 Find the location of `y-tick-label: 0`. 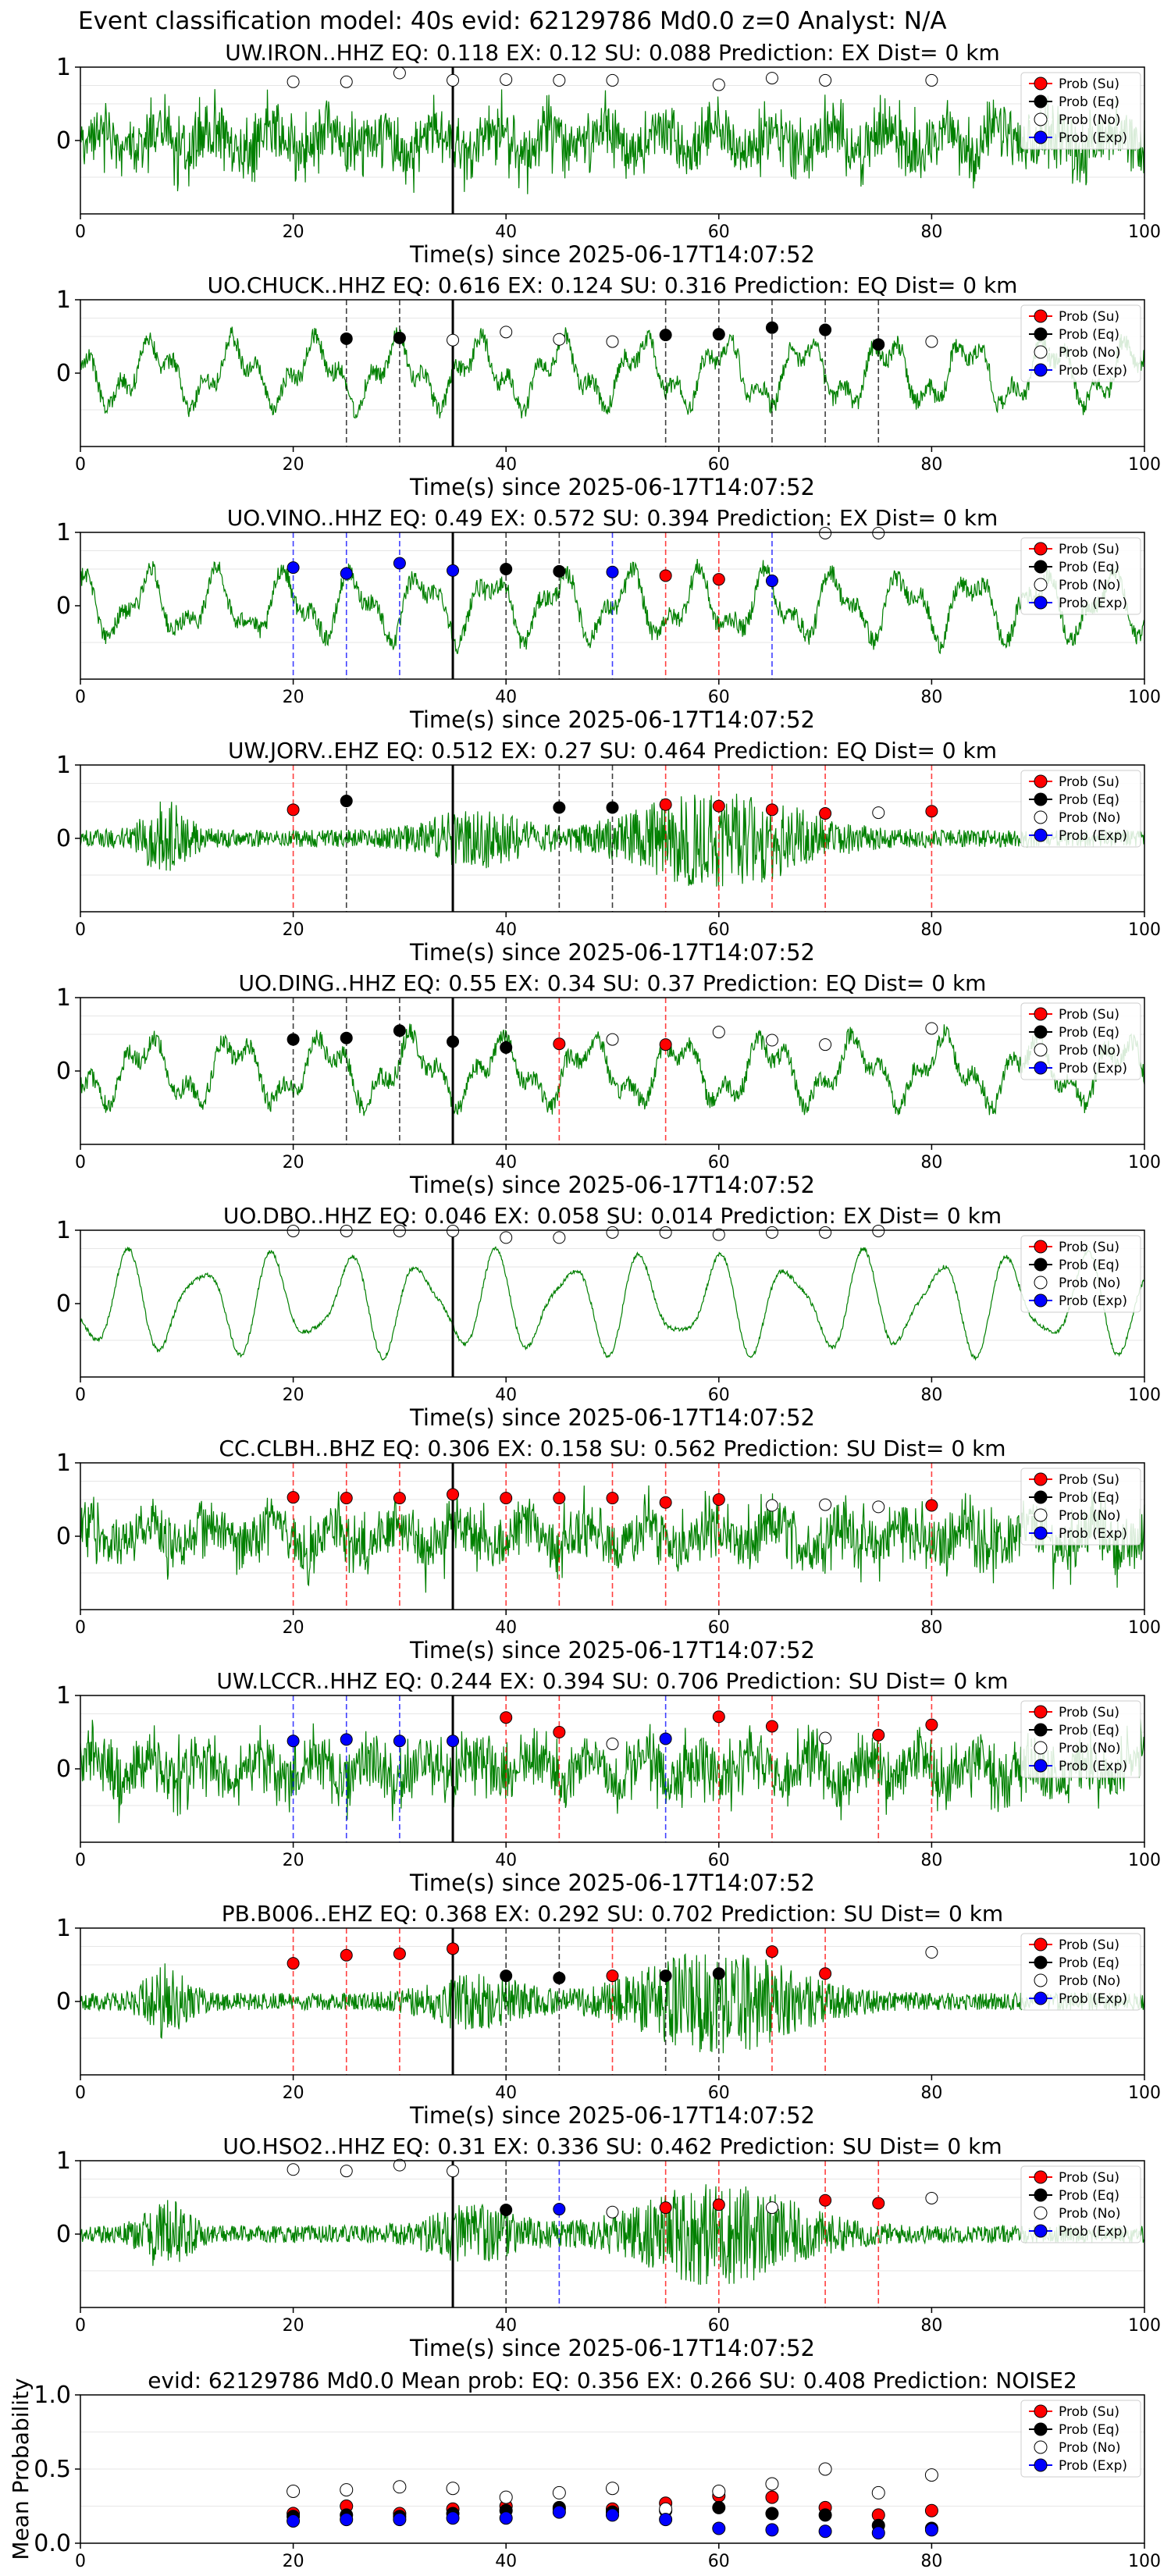

y-tick-label: 0 is located at coordinates (64, 2002).